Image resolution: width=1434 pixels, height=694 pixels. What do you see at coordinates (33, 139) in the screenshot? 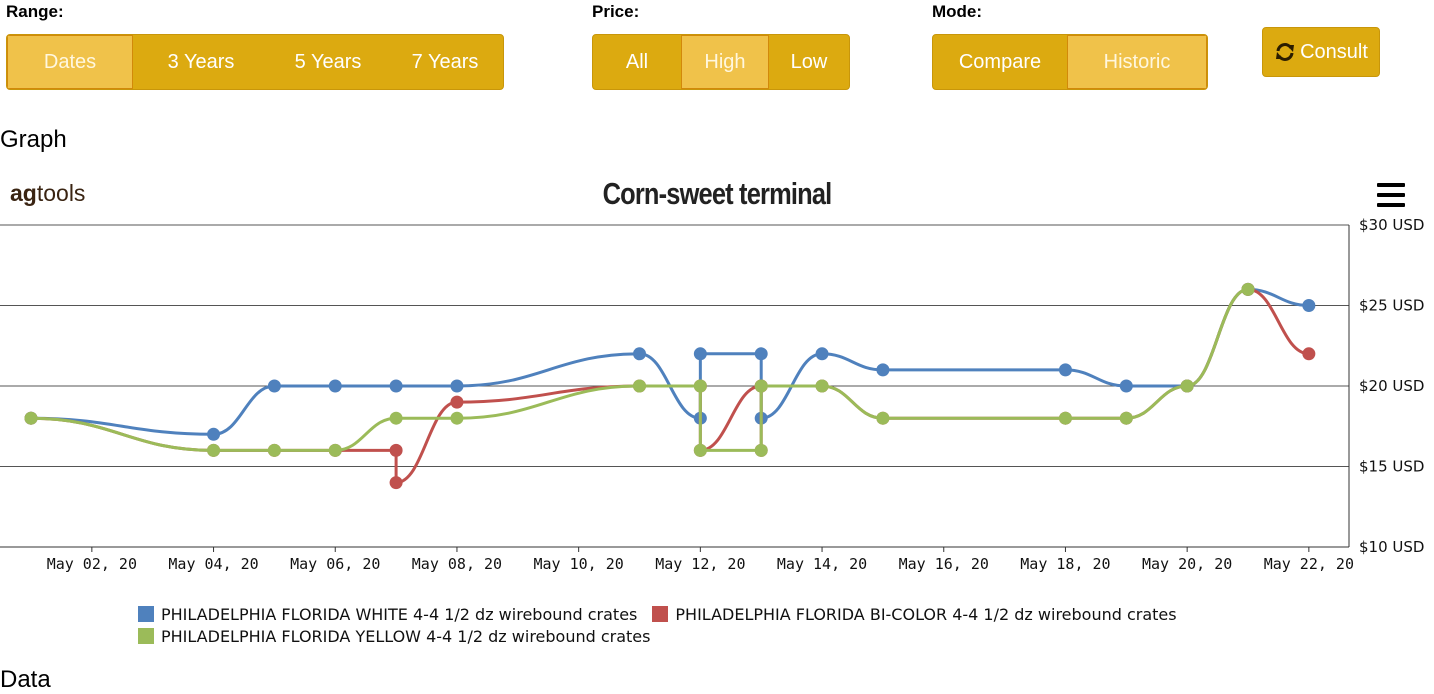
I see `graph-section-title: Graph` at bounding box center [33, 139].